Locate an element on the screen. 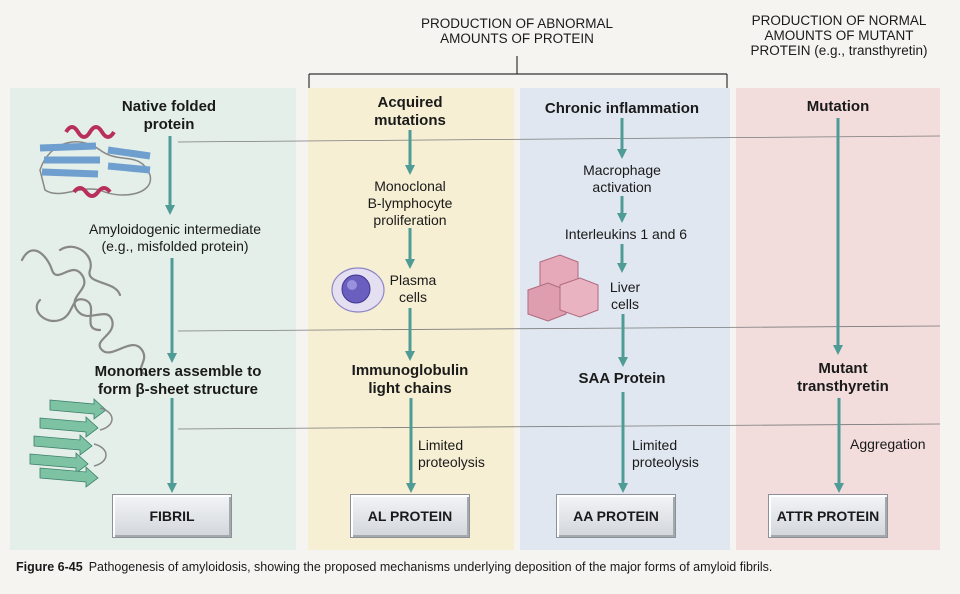  light-chains-line1: Immunoglobulin is located at coordinates (410, 370).